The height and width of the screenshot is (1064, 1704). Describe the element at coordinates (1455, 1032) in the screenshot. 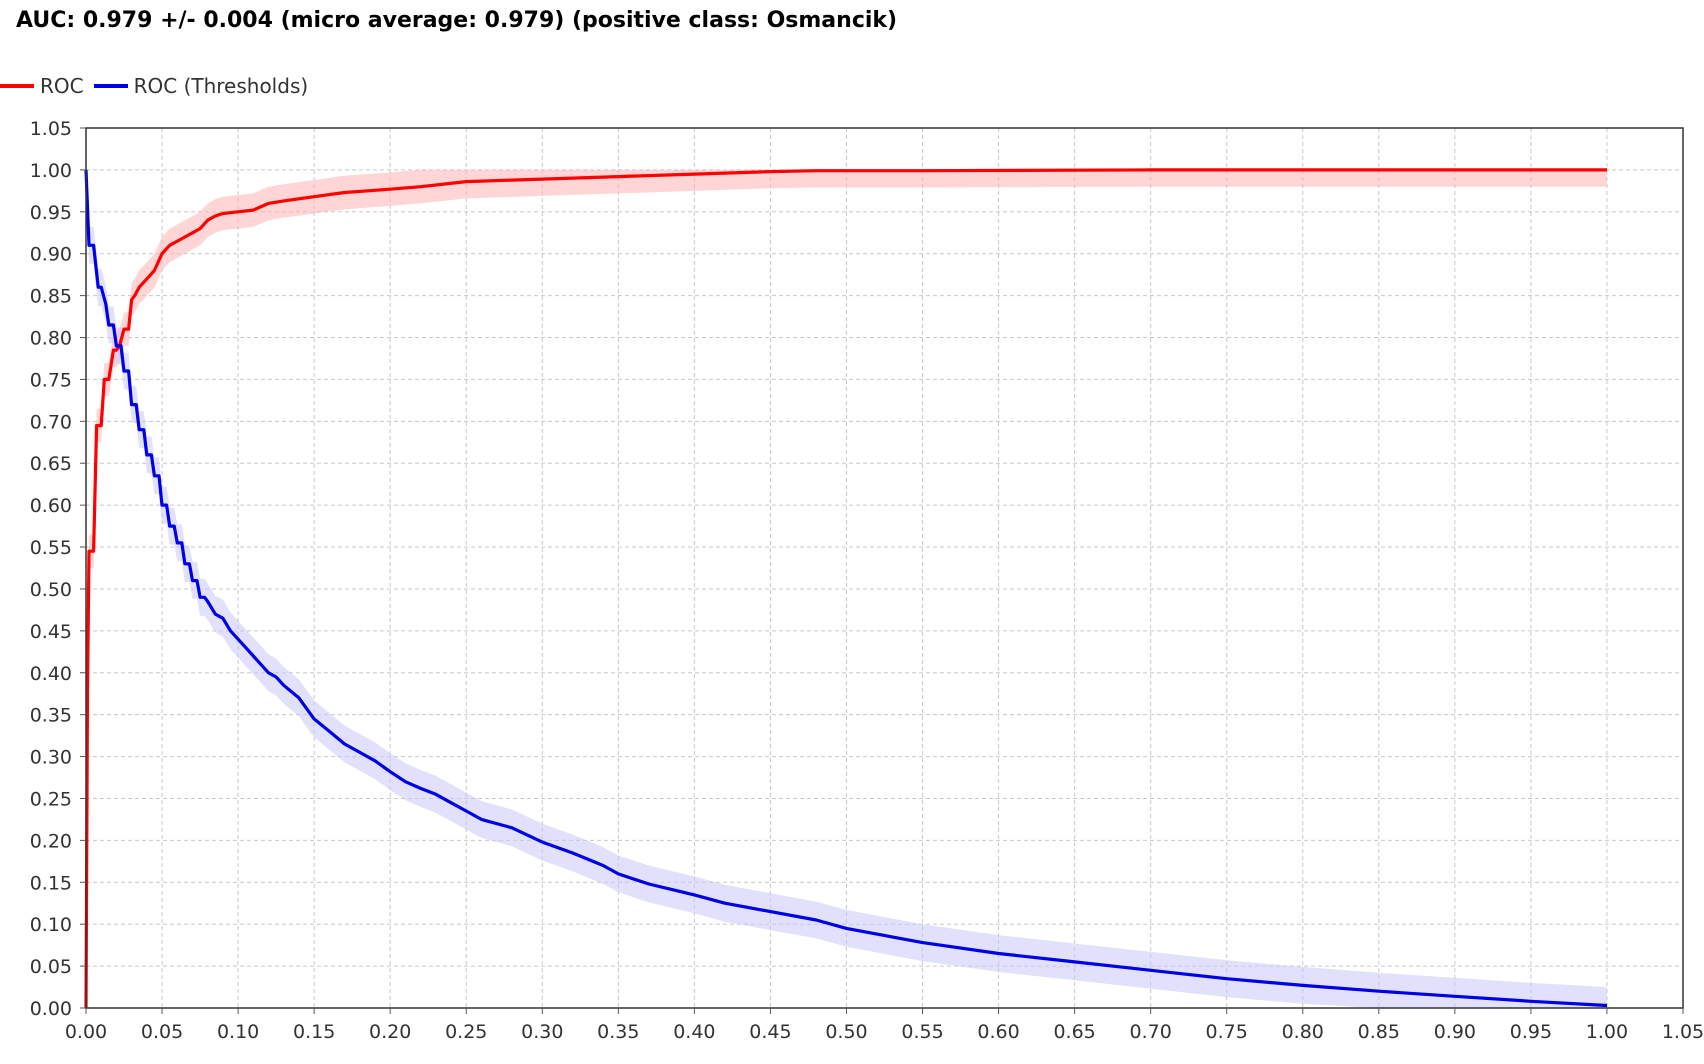

I see `x-tick-label: 0.90` at that location.